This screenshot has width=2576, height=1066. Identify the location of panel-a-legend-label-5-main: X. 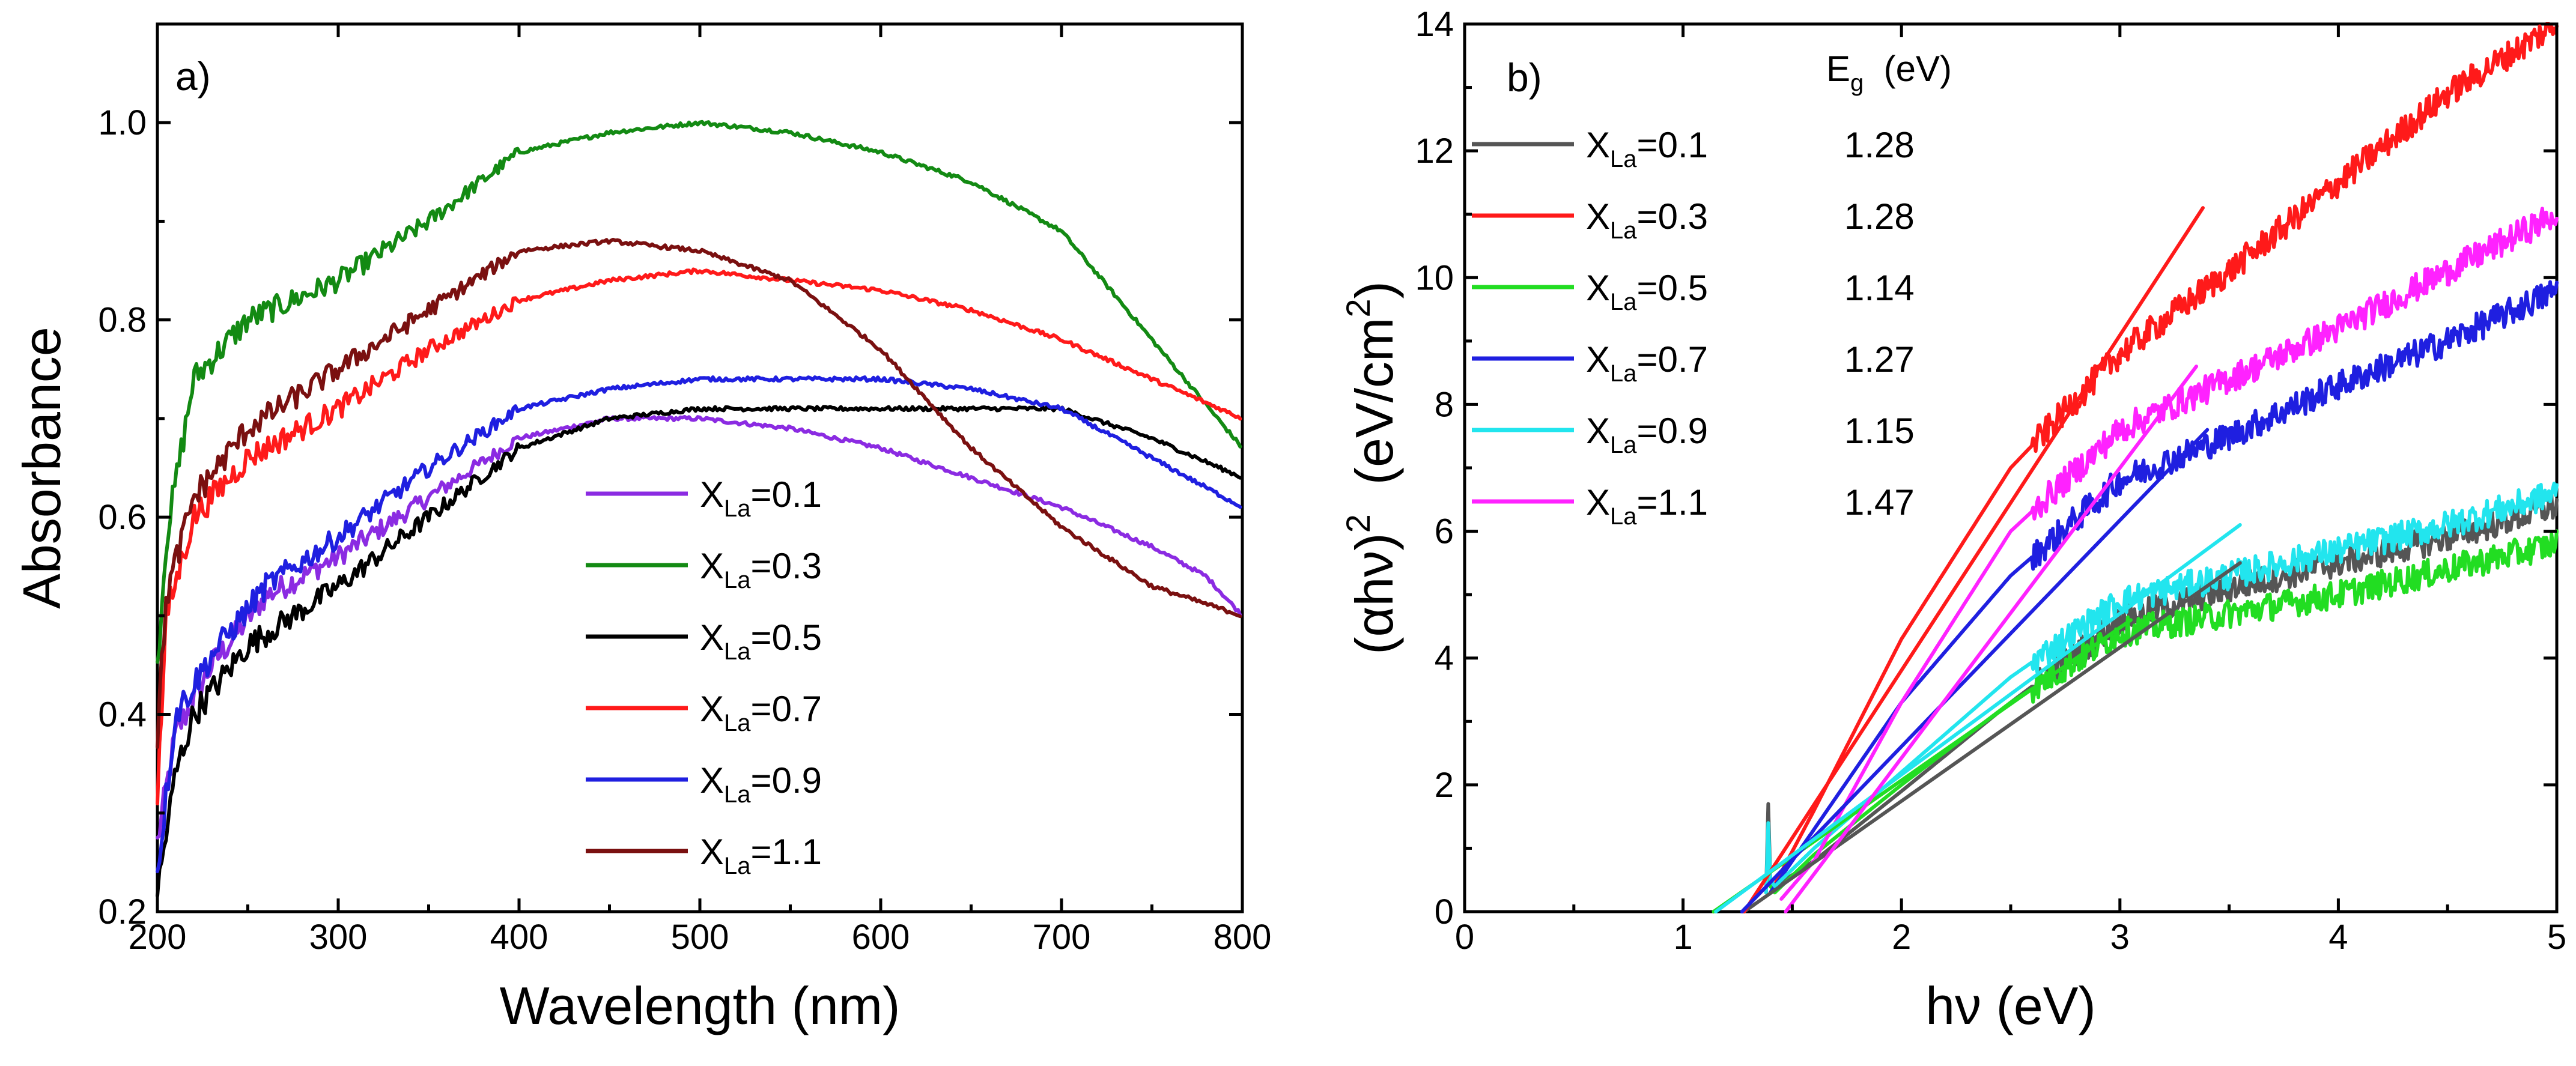
(712, 780).